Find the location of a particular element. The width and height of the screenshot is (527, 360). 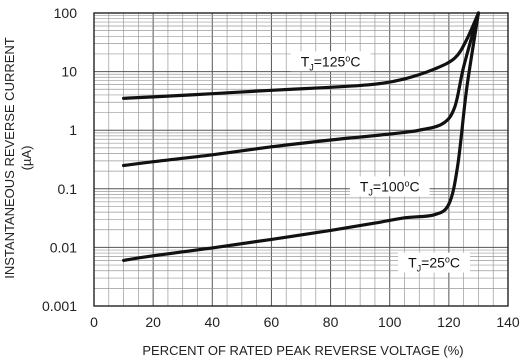

y-tick-label: 0.001 is located at coordinates (59, 306).